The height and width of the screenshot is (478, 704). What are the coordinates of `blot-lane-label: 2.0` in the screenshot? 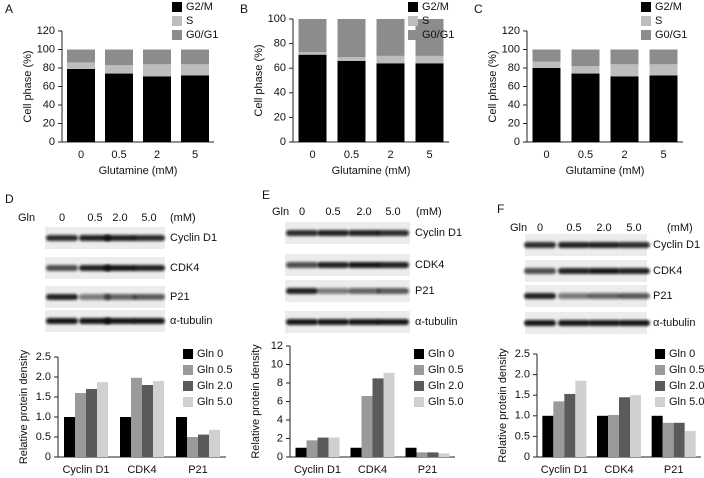 It's located at (603, 228).